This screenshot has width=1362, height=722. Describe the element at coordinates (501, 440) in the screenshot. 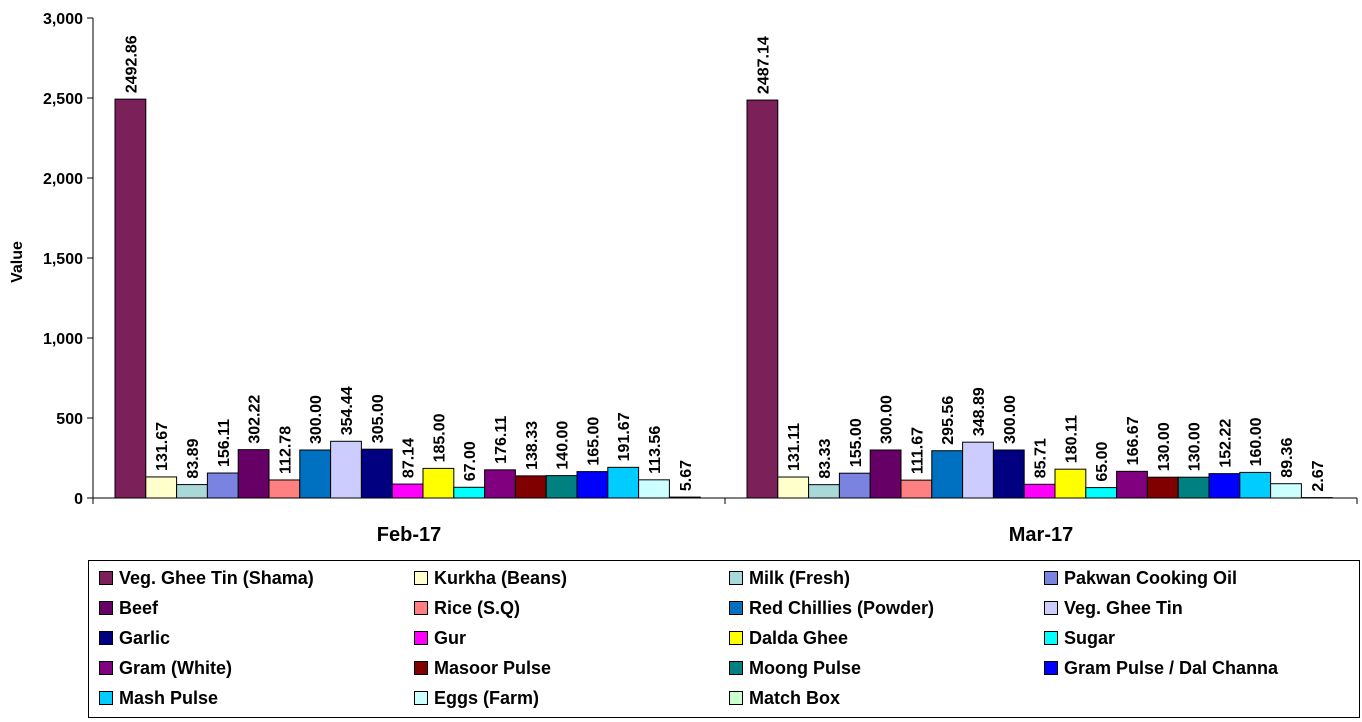

I see `bar-data-label: 176.11` at that location.